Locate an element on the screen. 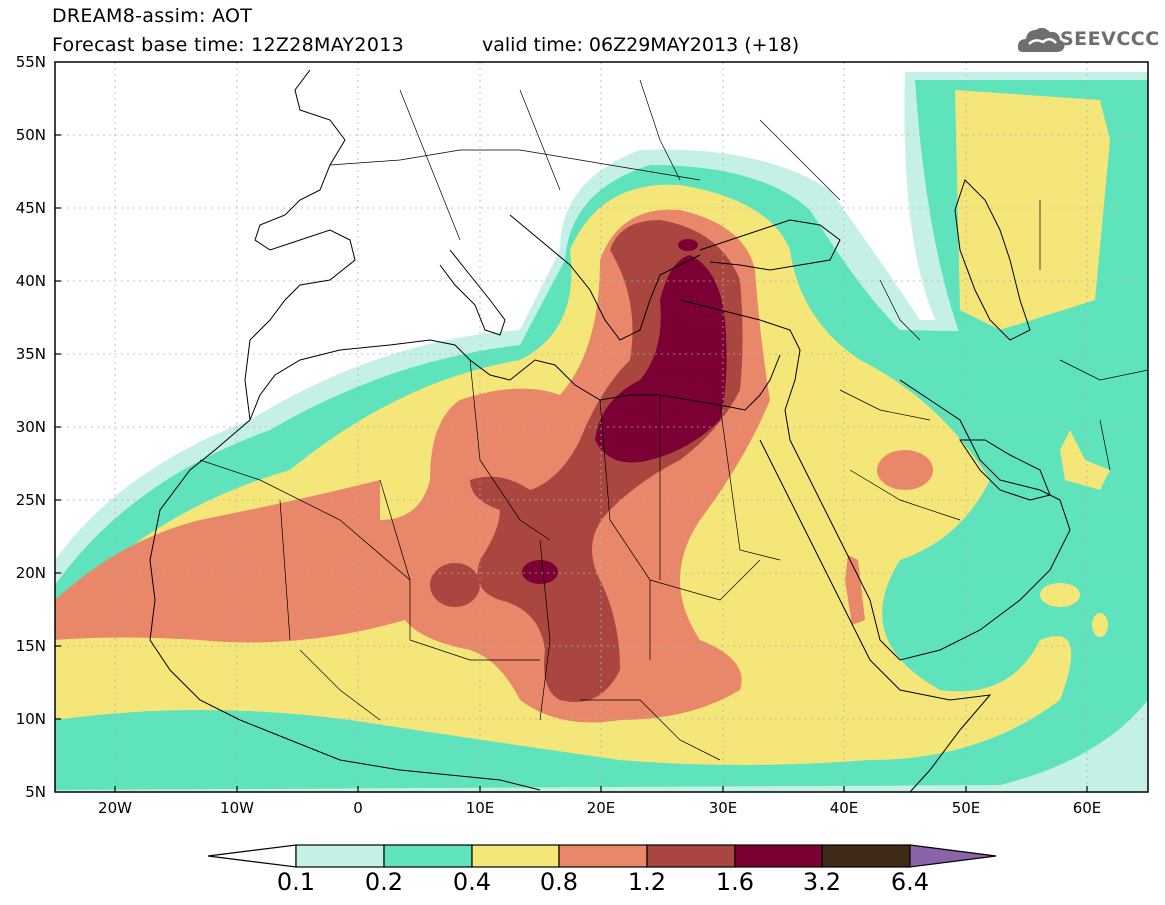 The width and height of the screenshot is (1165, 905). lon-label: 20E is located at coordinates (601, 808).